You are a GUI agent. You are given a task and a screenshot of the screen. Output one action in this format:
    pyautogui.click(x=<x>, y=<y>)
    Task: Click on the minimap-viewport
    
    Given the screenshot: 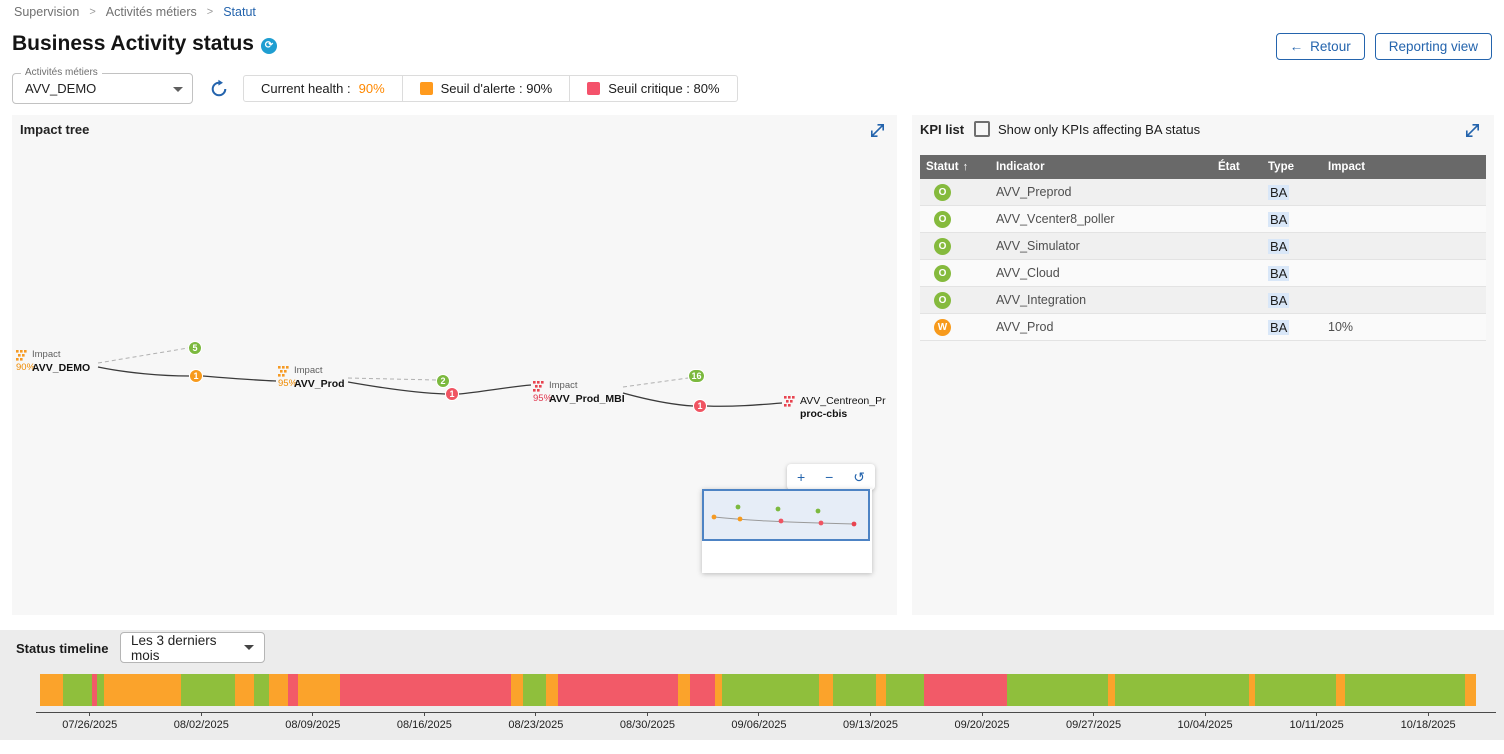 What is the action you would take?
    pyautogui.click(x=786, y=515)
    